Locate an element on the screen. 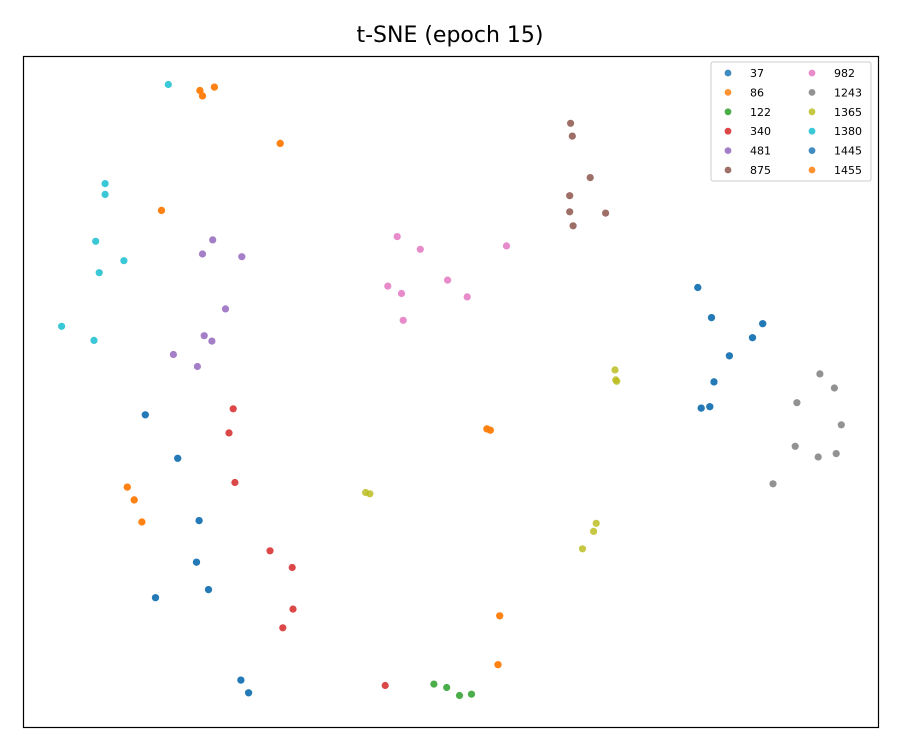 The height and width of the screenshot is (750, 900). legend-item-1455: 1455 is located at coordinates (835, 170).